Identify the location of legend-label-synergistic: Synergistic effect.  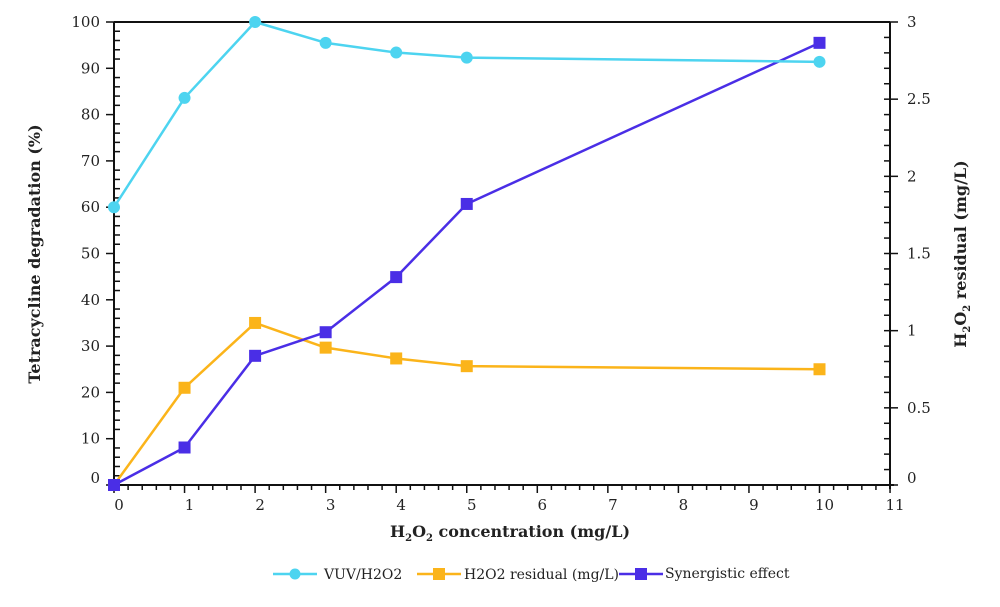
(727, 574).